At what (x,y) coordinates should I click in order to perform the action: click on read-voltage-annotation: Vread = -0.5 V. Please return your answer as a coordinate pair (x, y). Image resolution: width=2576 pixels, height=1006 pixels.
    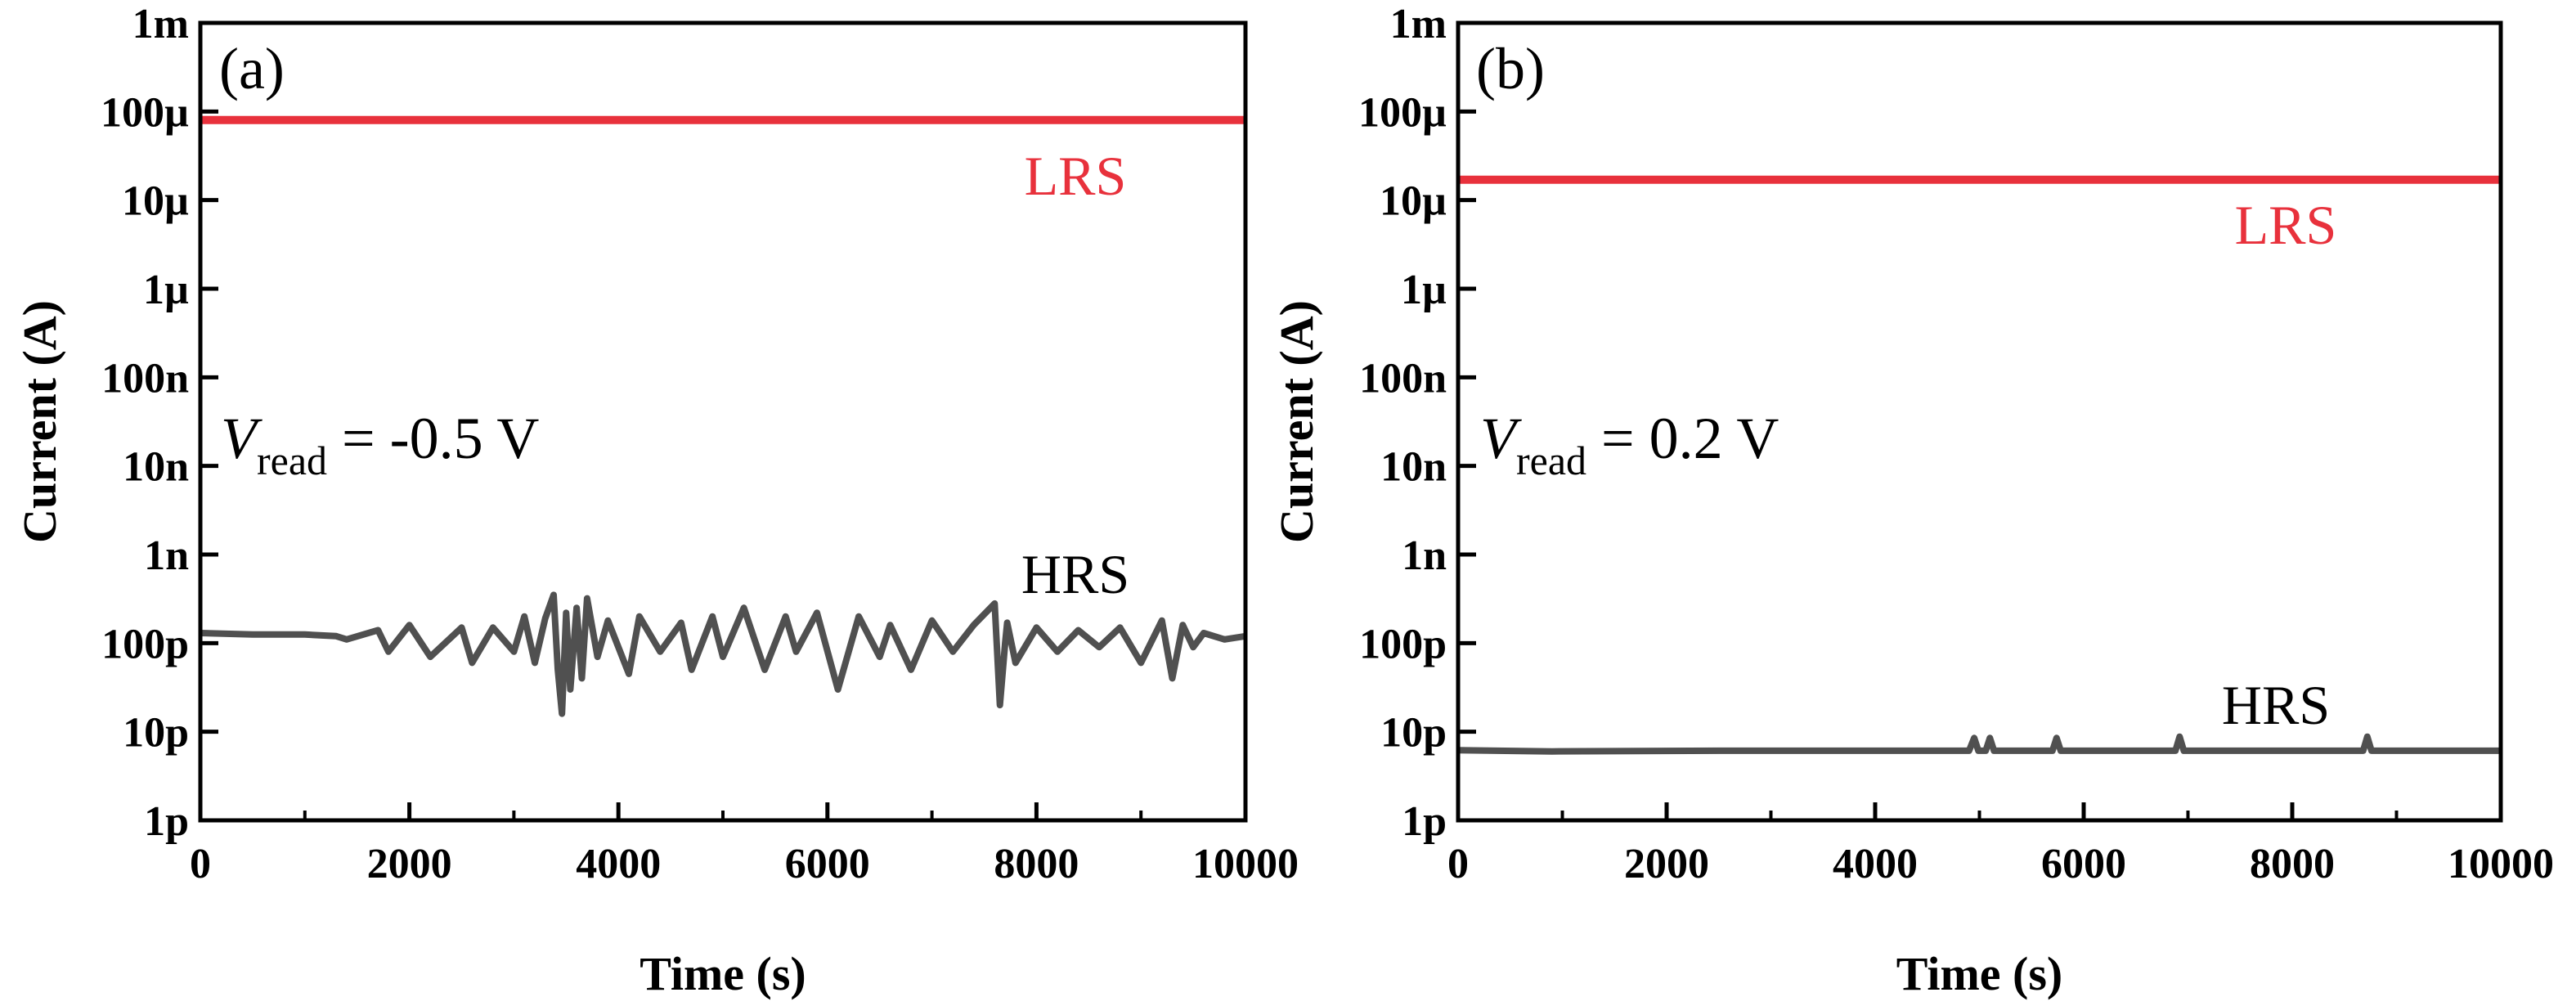
    Looking at the image, I should click on (380, 444).